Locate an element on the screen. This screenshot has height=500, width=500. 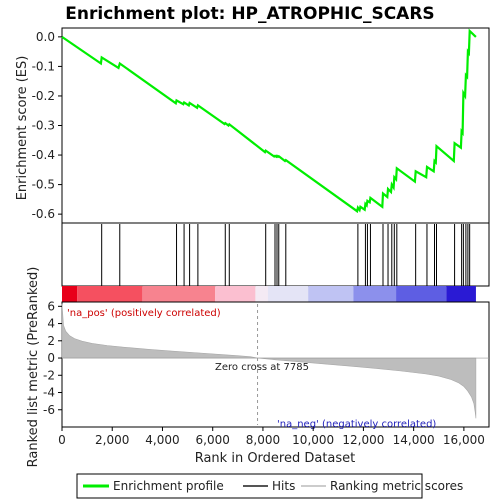
hits-frame is located at coordinates (275, 254).